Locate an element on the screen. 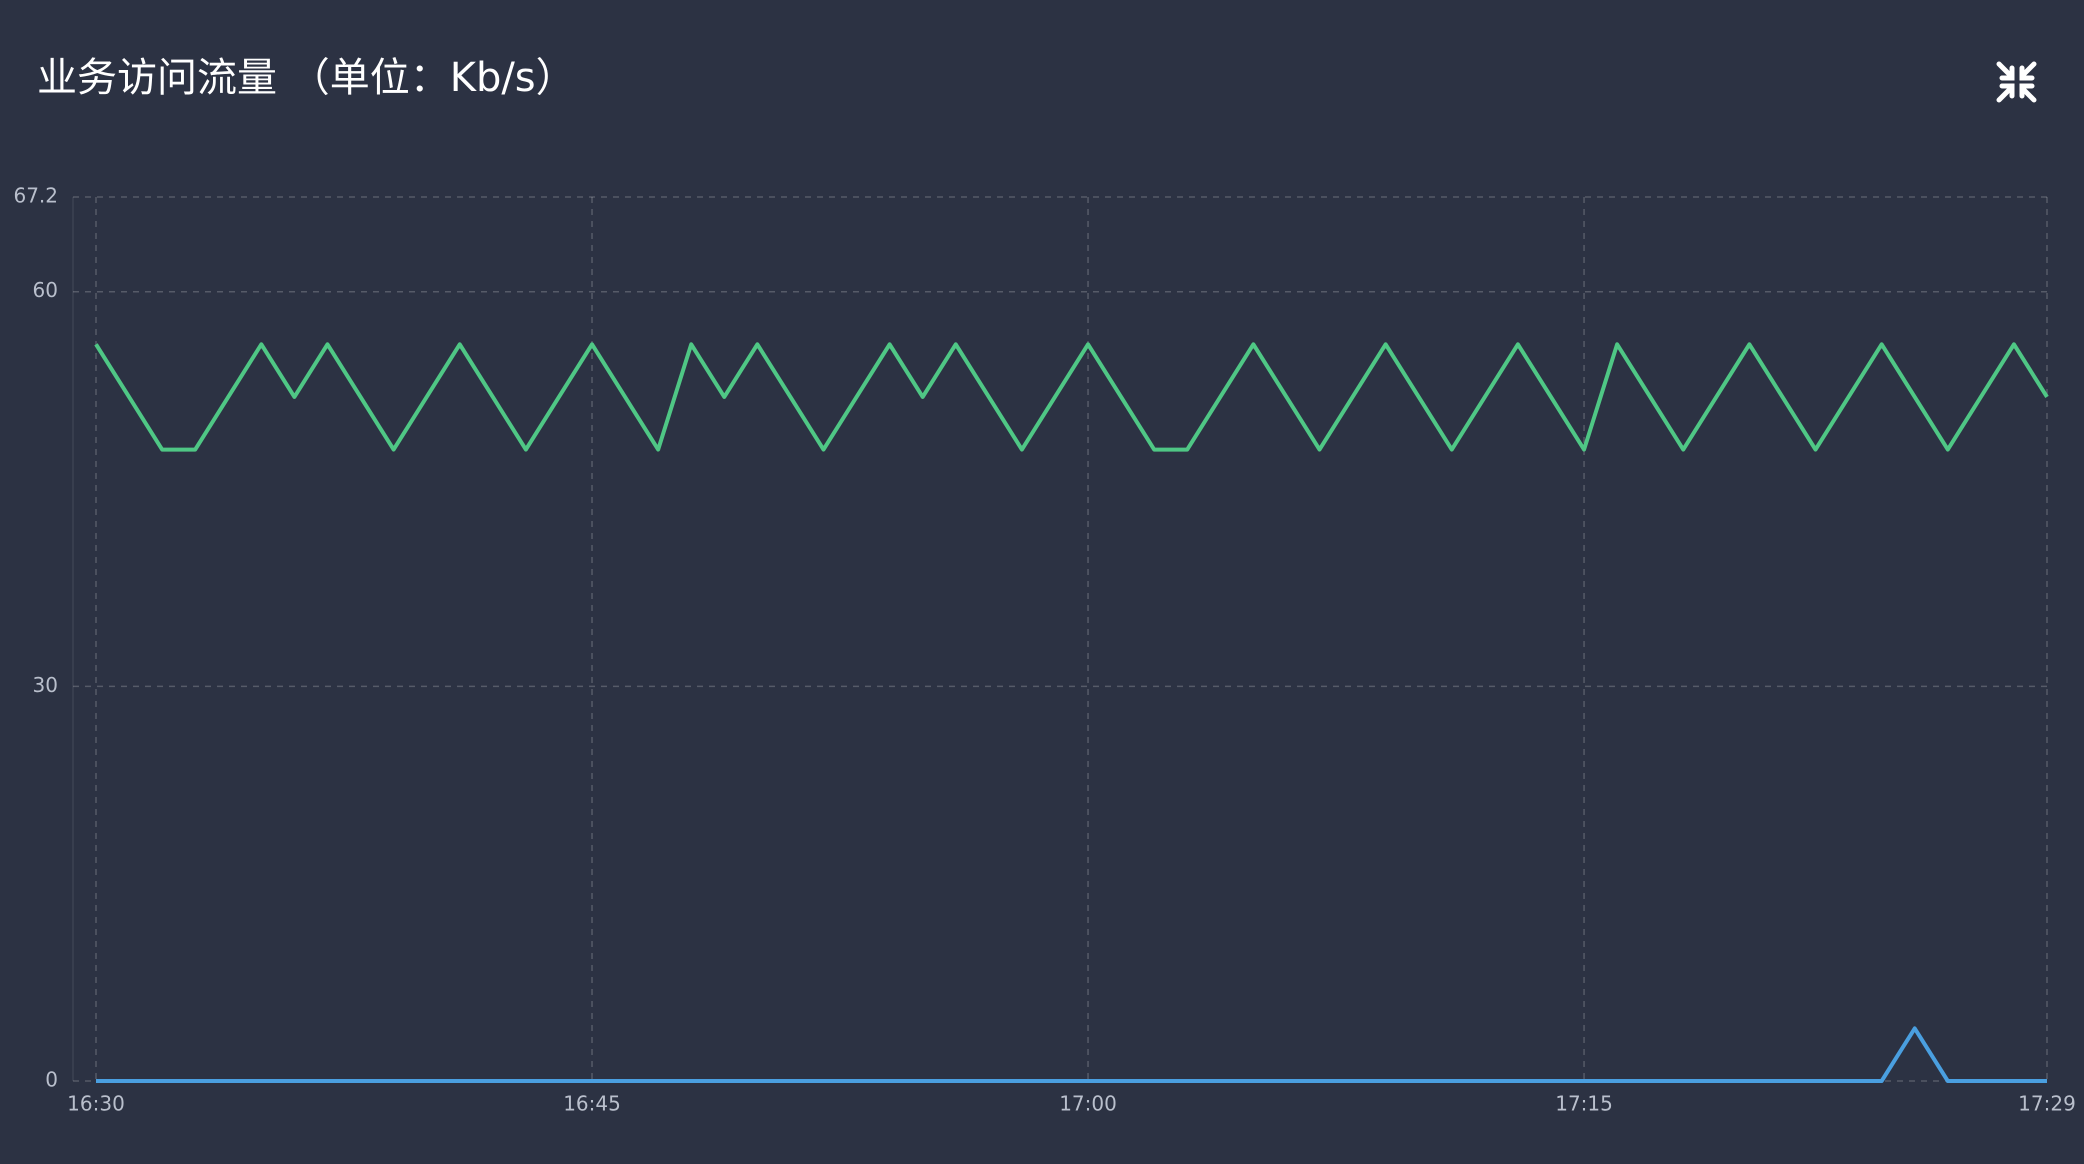 The image size is (2084, 1164). x-tick-label: 17:15 is located at coordinates (1584, 1104).